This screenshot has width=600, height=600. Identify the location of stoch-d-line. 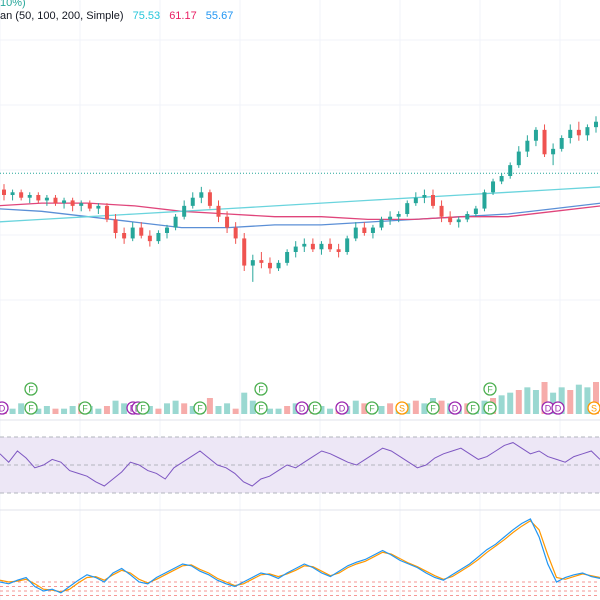
(300, 556).